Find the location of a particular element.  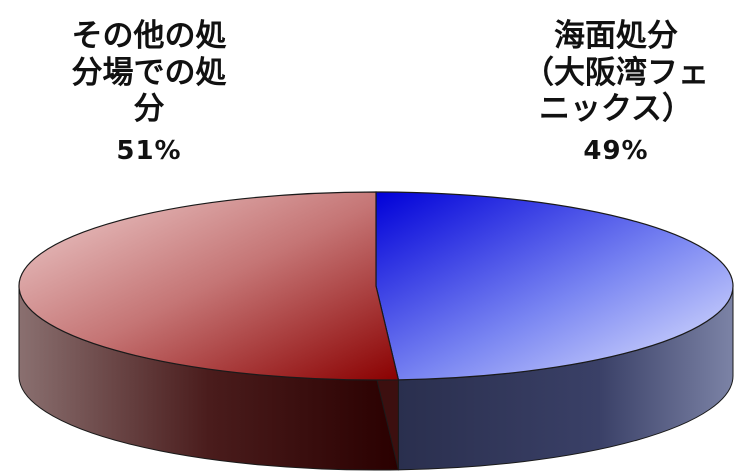

slice-label-line: その他の処 is located at coordinates (149, 36).